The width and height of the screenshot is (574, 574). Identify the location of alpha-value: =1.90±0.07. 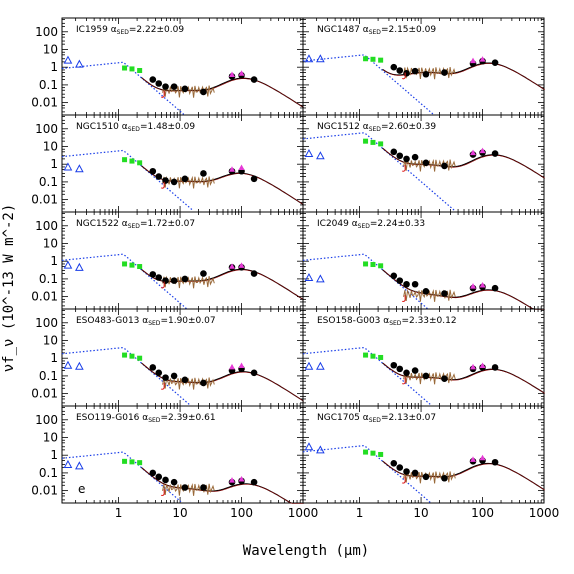
(187, 321).